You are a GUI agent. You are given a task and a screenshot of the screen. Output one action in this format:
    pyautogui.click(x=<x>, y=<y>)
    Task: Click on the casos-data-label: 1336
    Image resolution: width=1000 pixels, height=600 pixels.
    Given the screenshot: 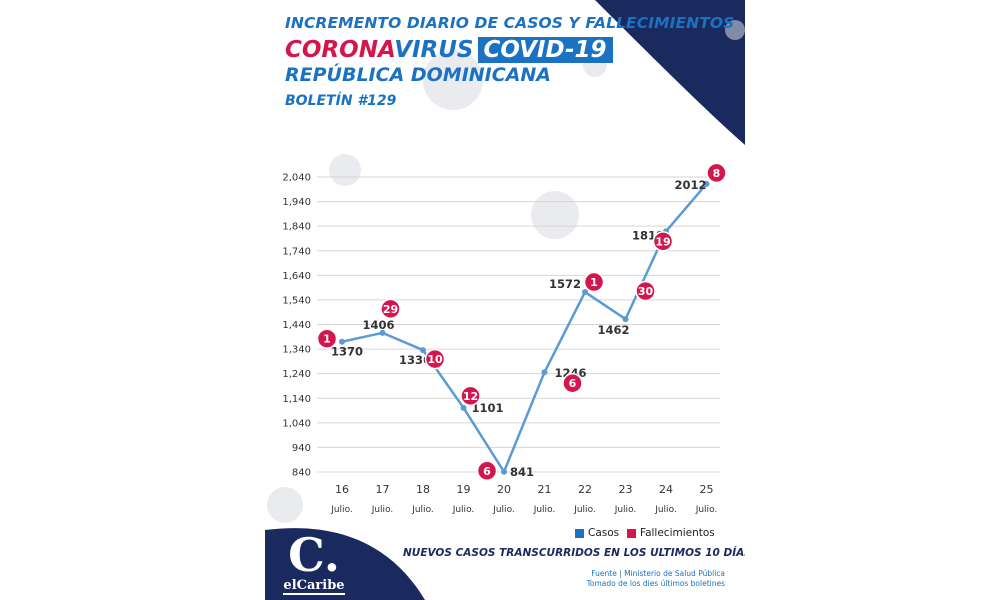 What is the action you would take?
    pyautogui.click(x=415, y=360)
    